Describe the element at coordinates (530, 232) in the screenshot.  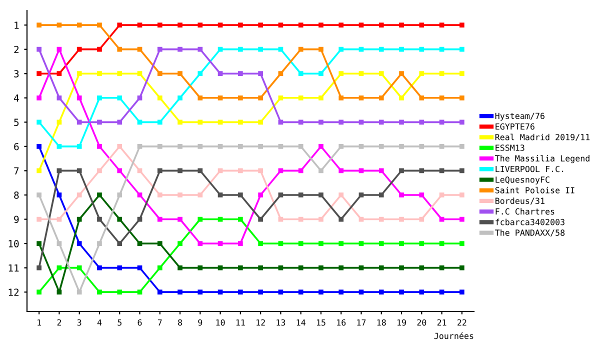
I see `legend-label: The PANDAXX/58` at that location.